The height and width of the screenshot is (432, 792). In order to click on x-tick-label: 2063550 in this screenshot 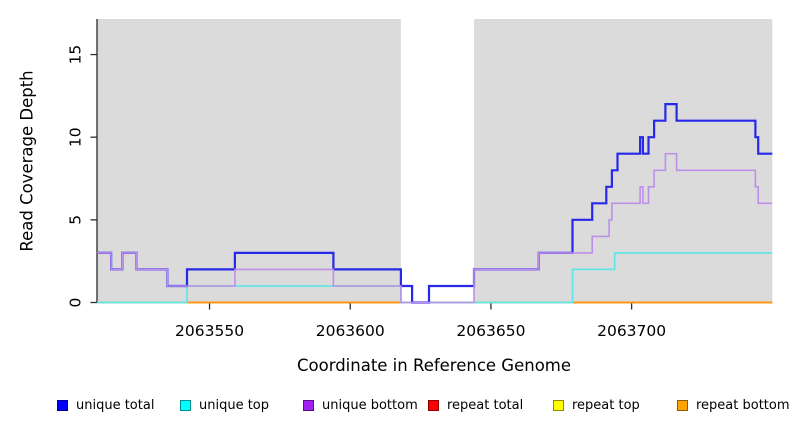, I will do `click(209, 331)`.